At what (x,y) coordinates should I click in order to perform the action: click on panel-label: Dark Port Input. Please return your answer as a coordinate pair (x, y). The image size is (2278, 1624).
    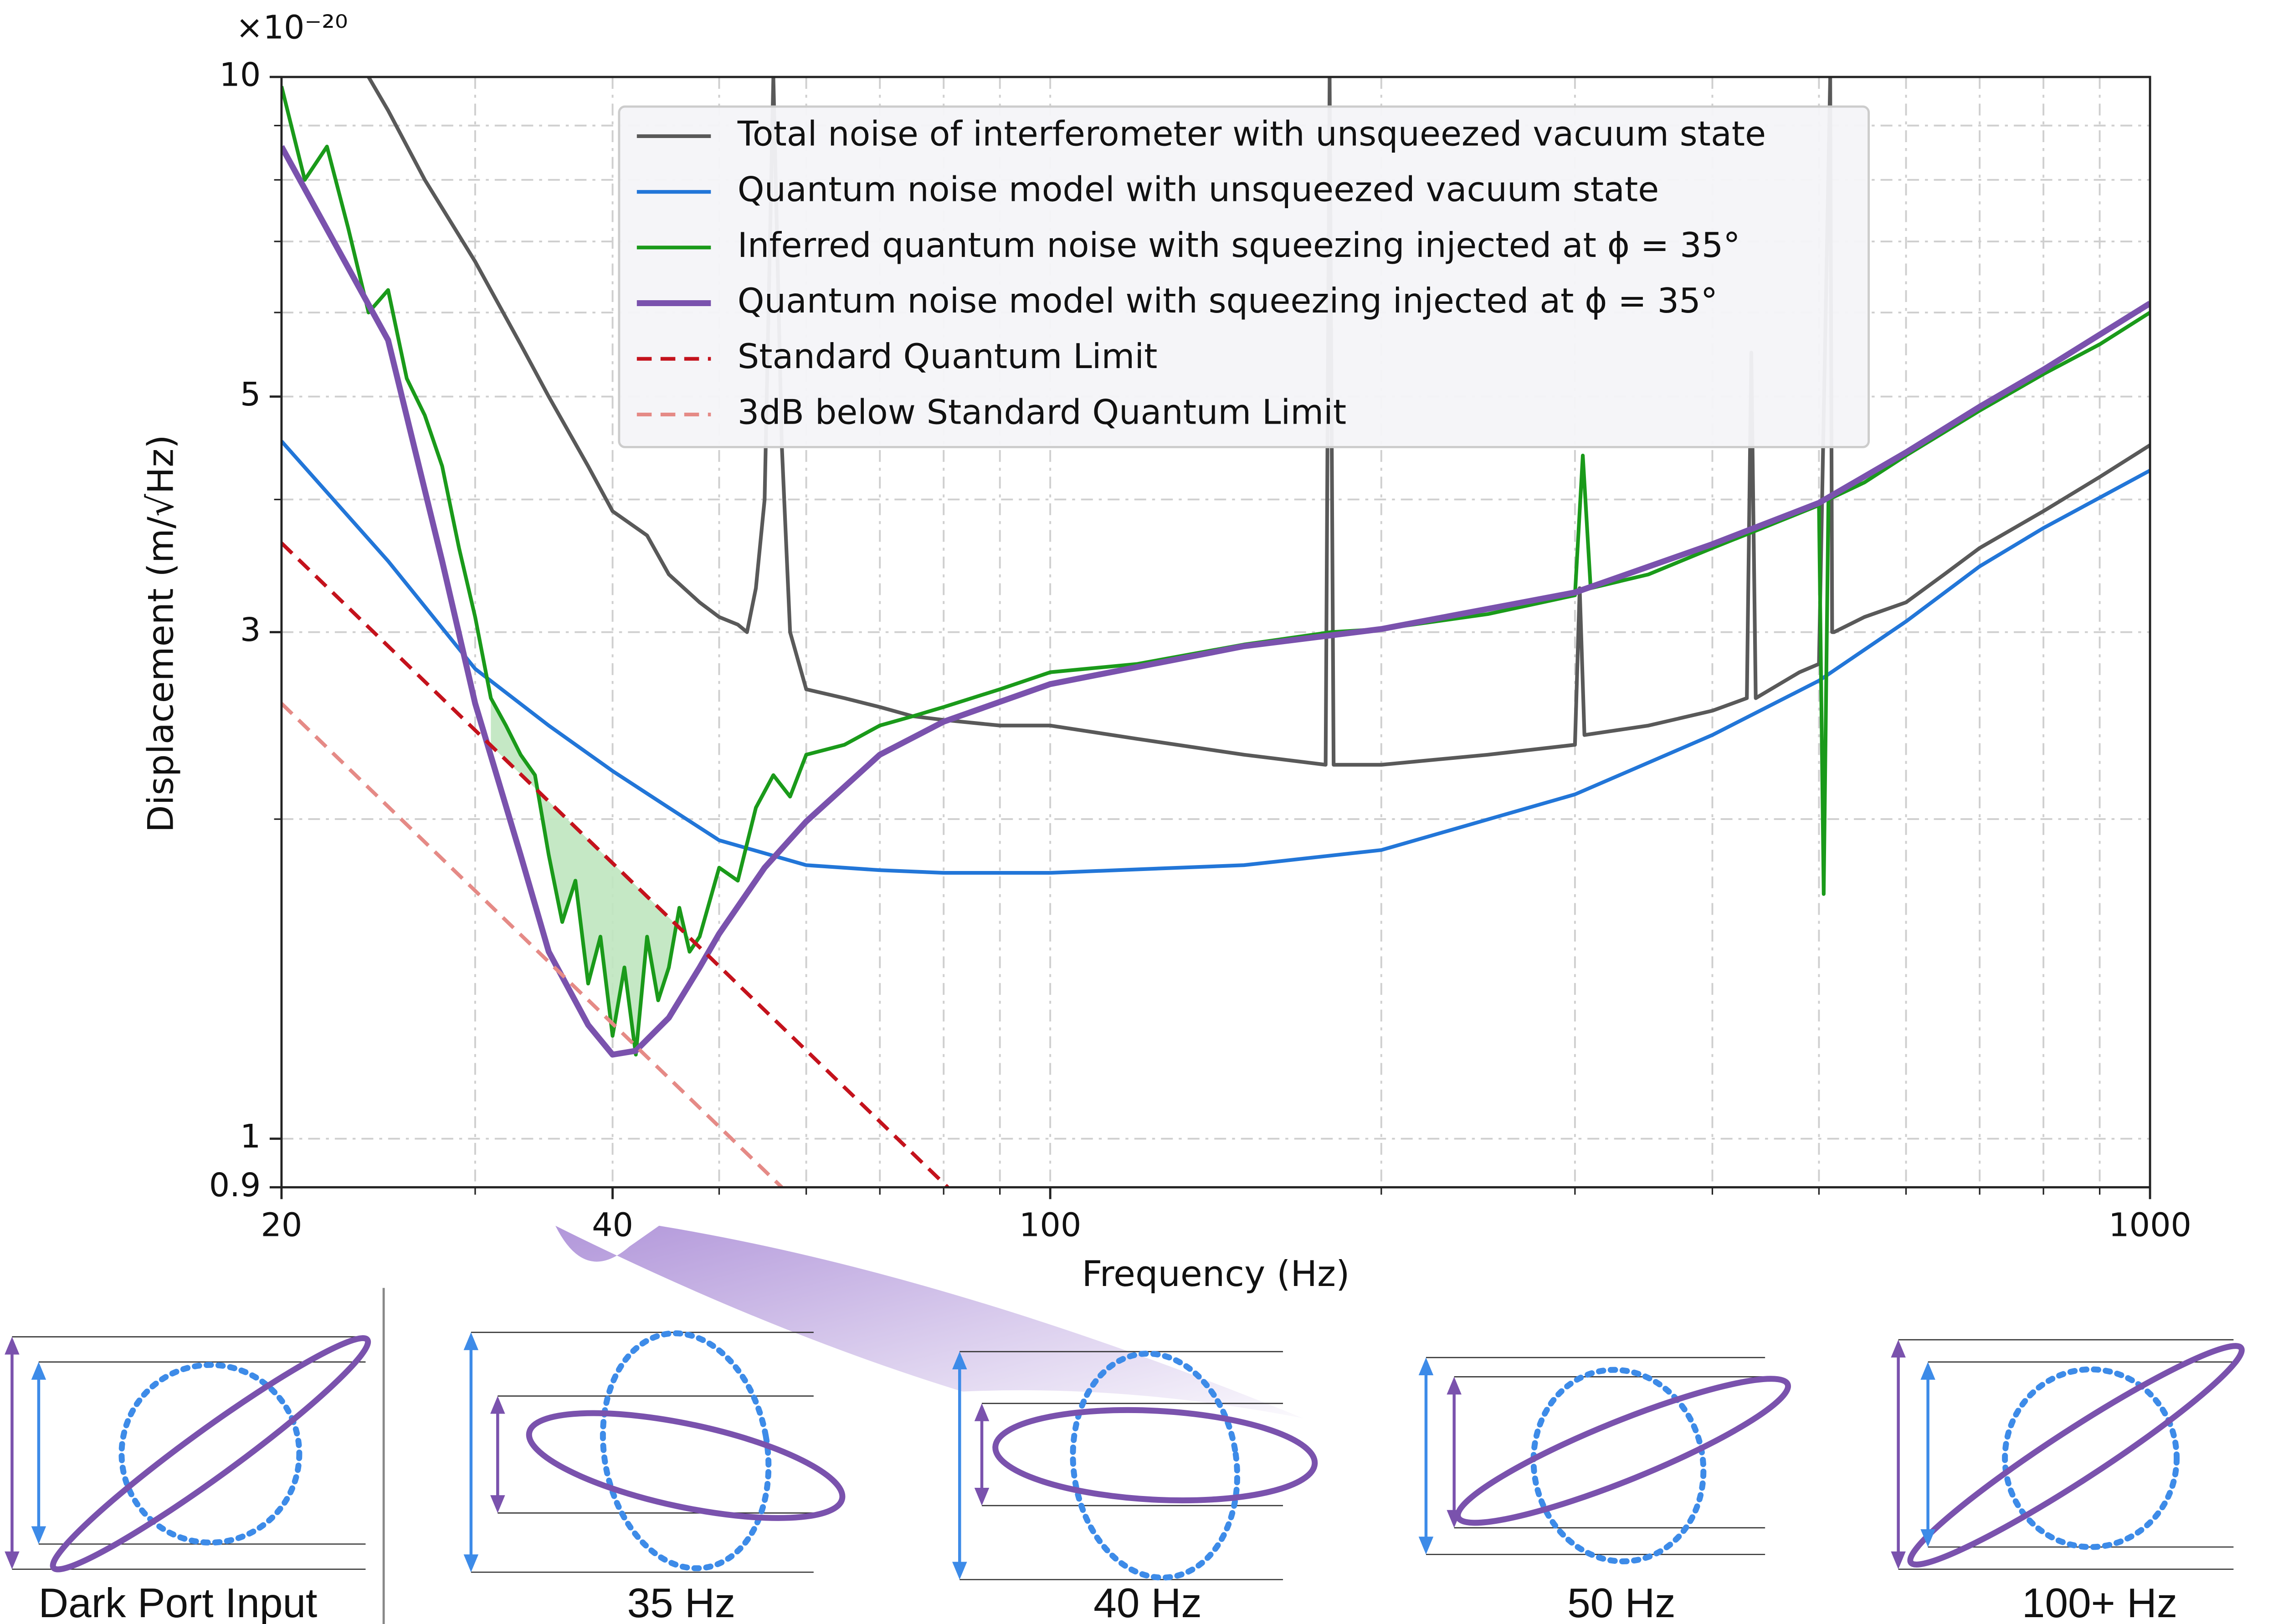
    Looking at the image, I should click on (177, 1602).